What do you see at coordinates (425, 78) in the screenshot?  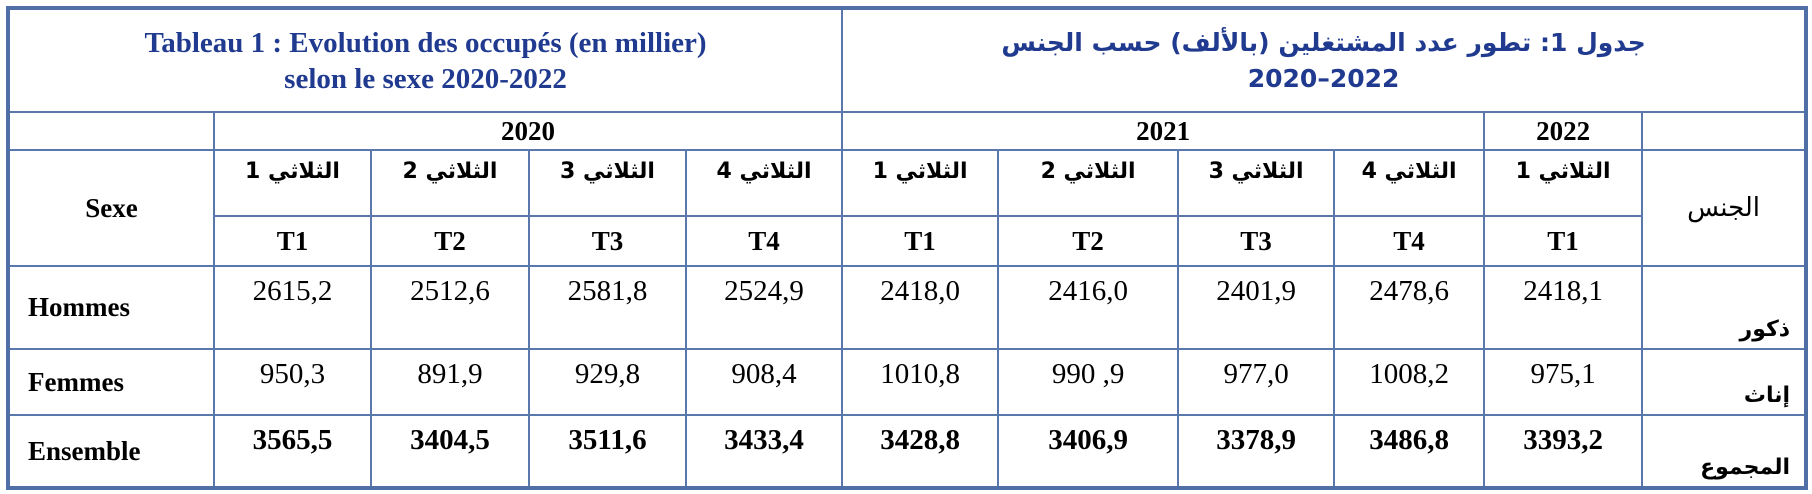 I see `title-line: selon le sexe 2020-2022` at bounding box center [425, 78].